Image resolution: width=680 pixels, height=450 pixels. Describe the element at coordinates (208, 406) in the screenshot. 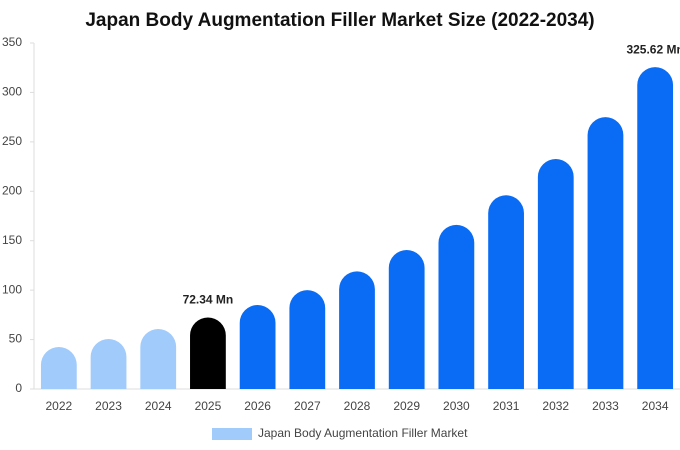

I see `x-tick-label: 2025` at that location.